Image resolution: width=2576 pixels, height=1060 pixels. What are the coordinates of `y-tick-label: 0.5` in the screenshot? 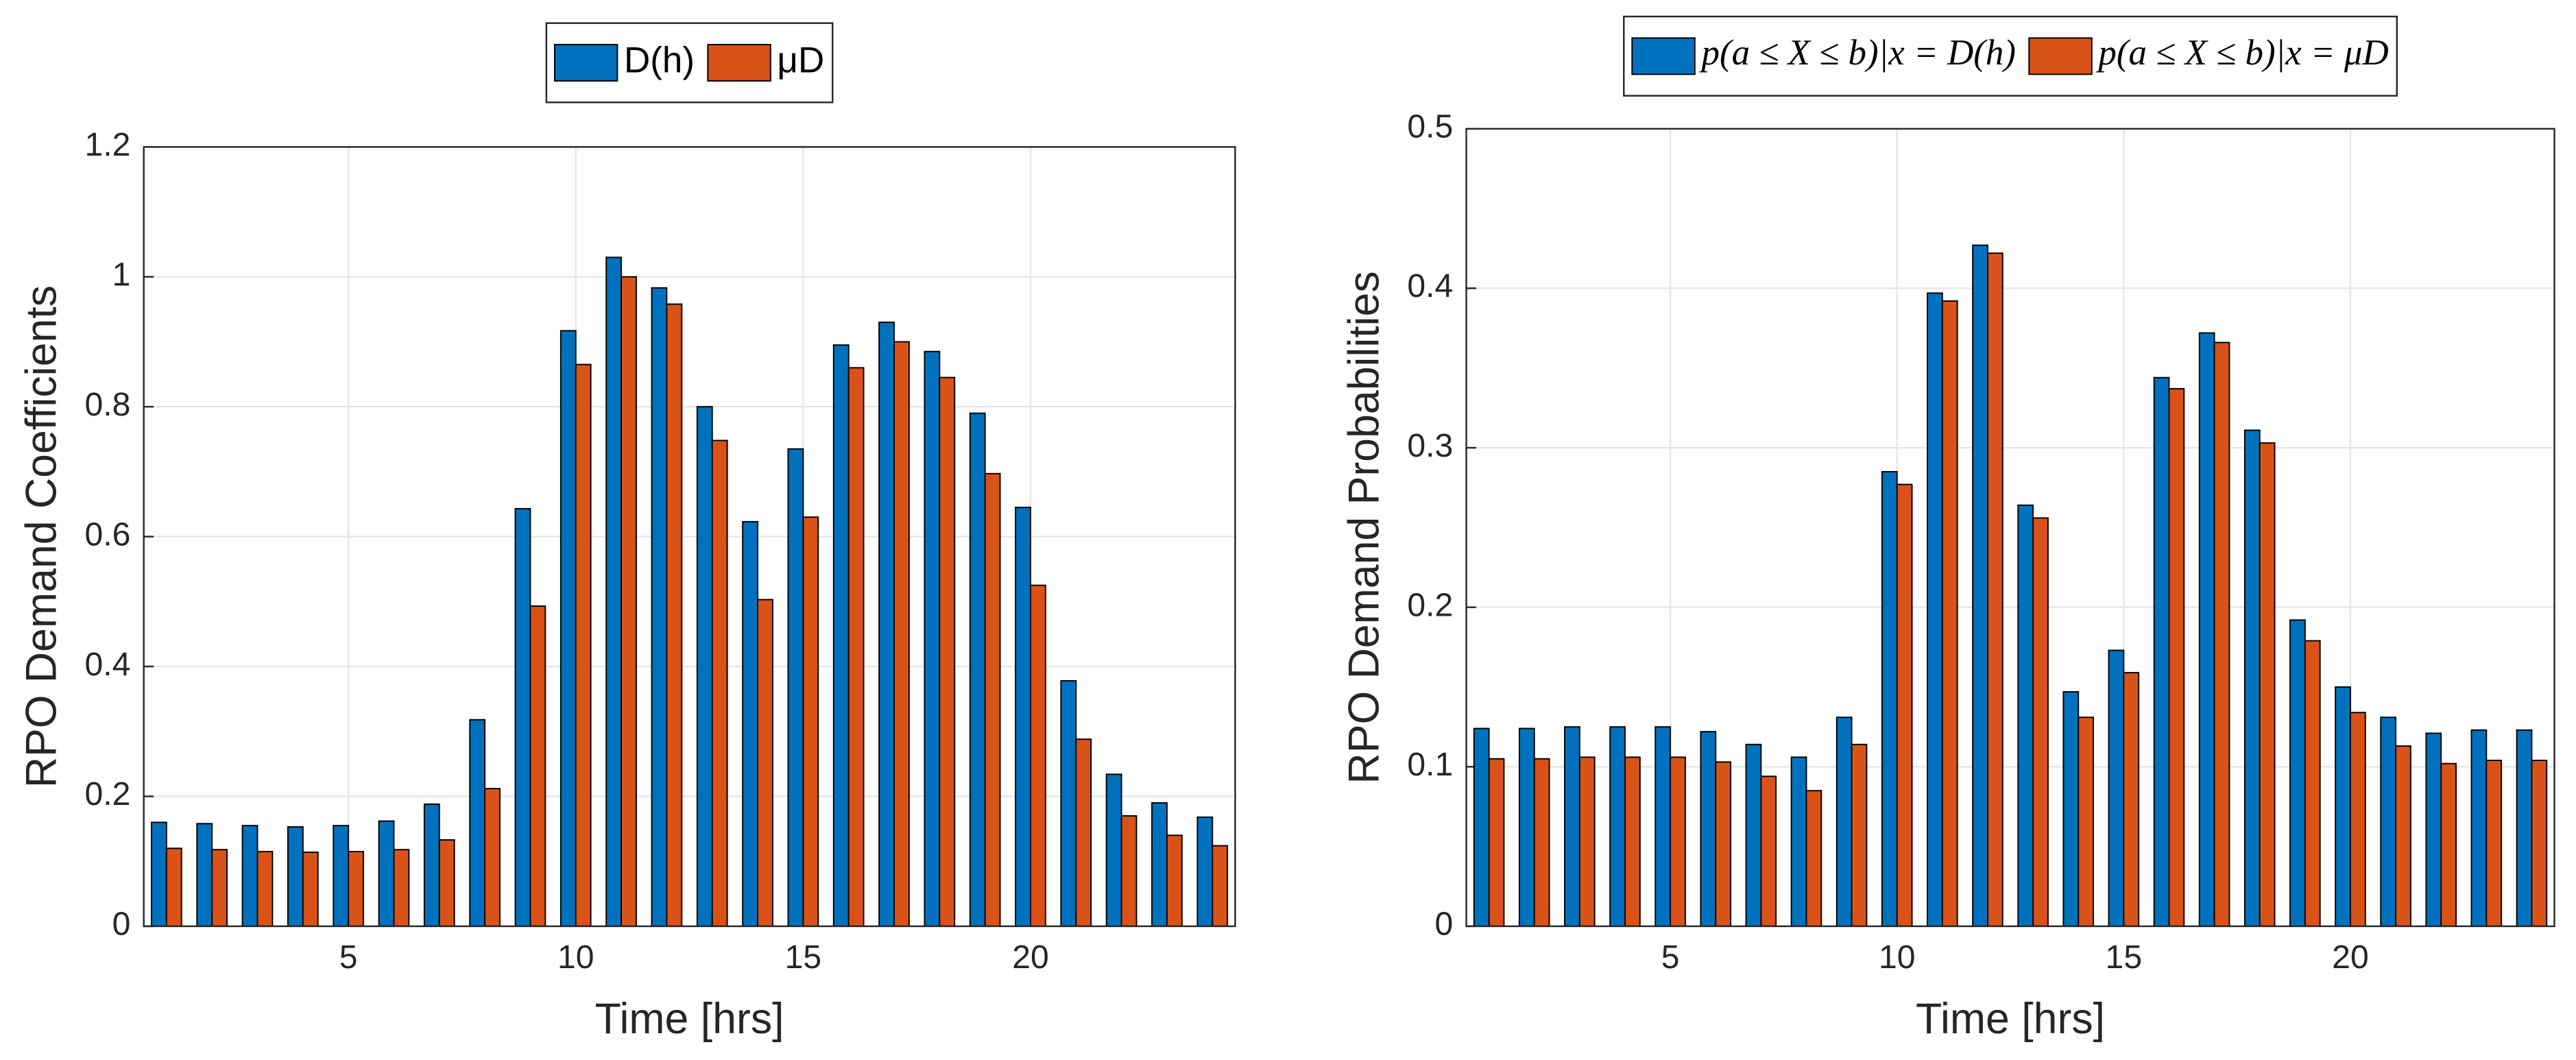 It's located at (1430, 127).